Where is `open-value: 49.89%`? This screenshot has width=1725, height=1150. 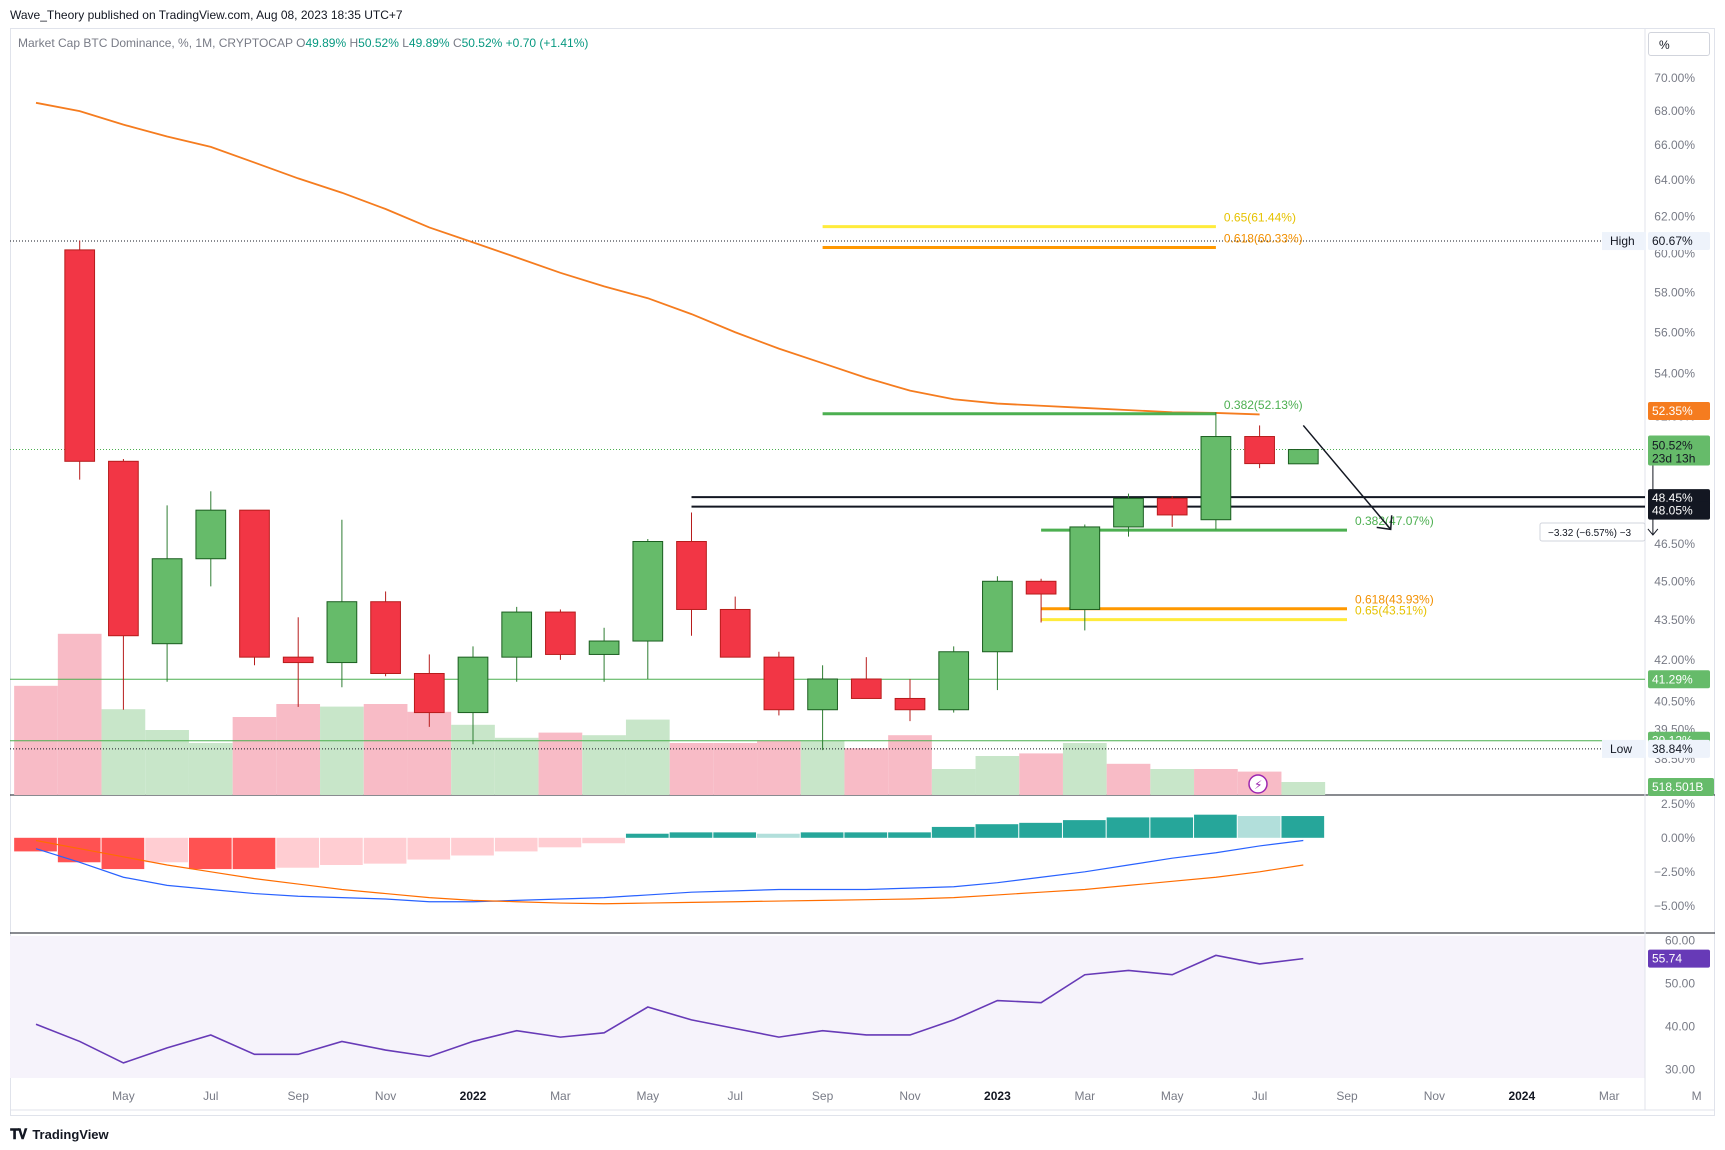 open-value: 49.89% is located at coordinates (326, 43).